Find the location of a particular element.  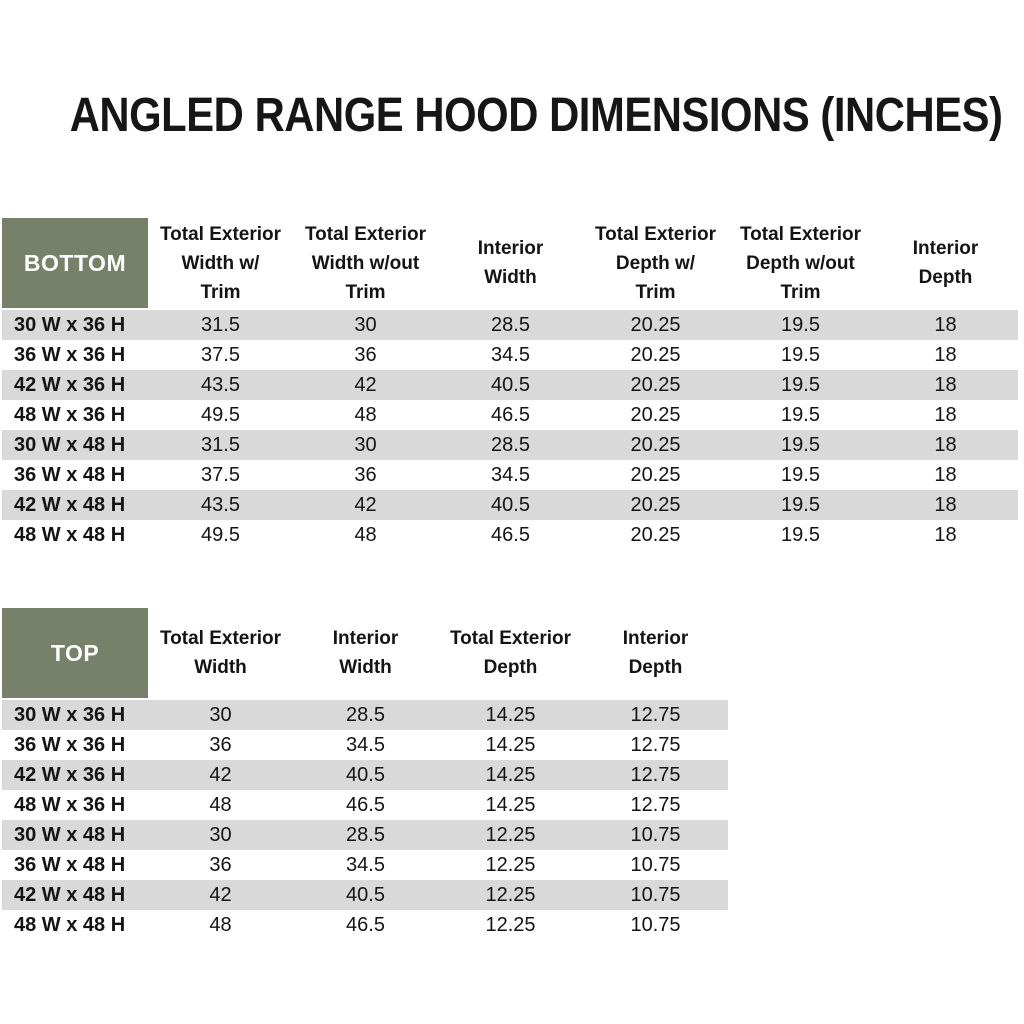

table-row: 48 W x 48 H 48 46.5 12.25 10.75 is located at coordinates (365, 925).